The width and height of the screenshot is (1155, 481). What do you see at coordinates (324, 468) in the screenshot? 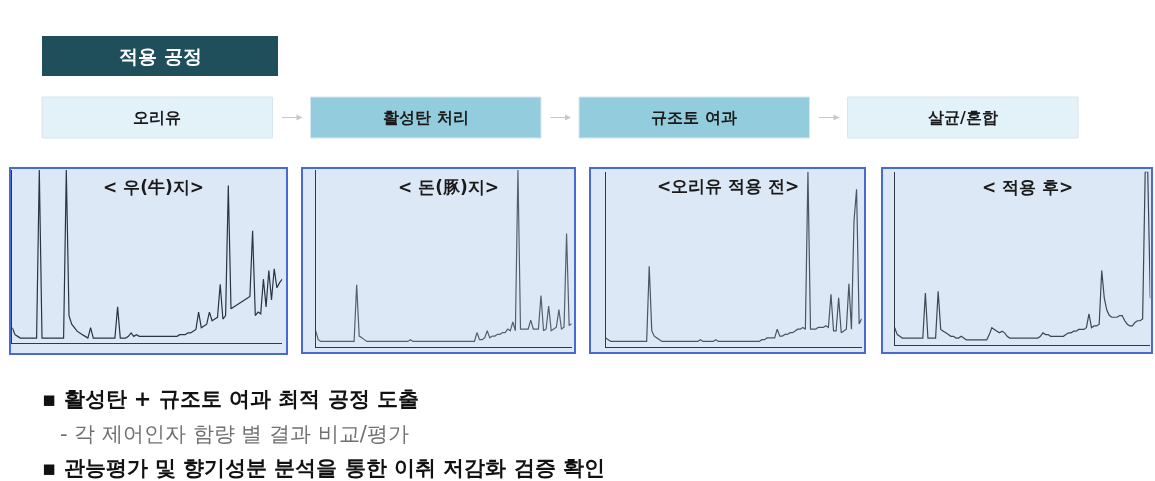
I see `text: ▪ 관능평가 및 향기성분 분석을 통한 이취 저감화 검증 확인` at bounding box center [324, 468].